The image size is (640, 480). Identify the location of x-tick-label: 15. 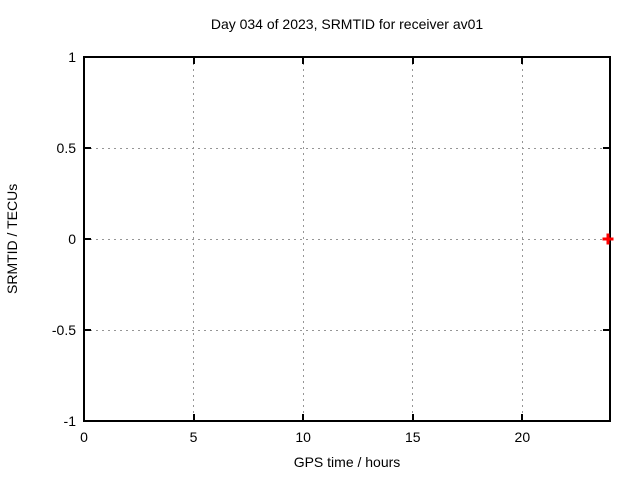
(412, 437).